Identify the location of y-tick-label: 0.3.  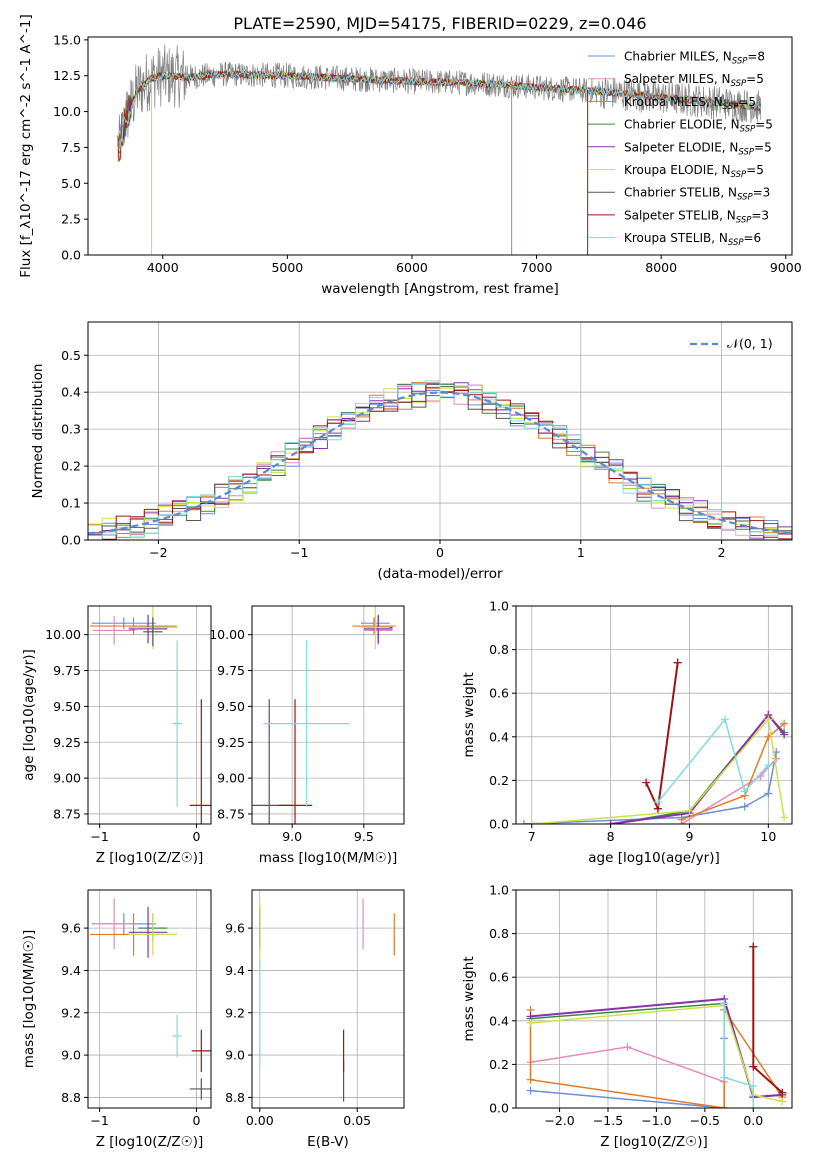
(71, 429).